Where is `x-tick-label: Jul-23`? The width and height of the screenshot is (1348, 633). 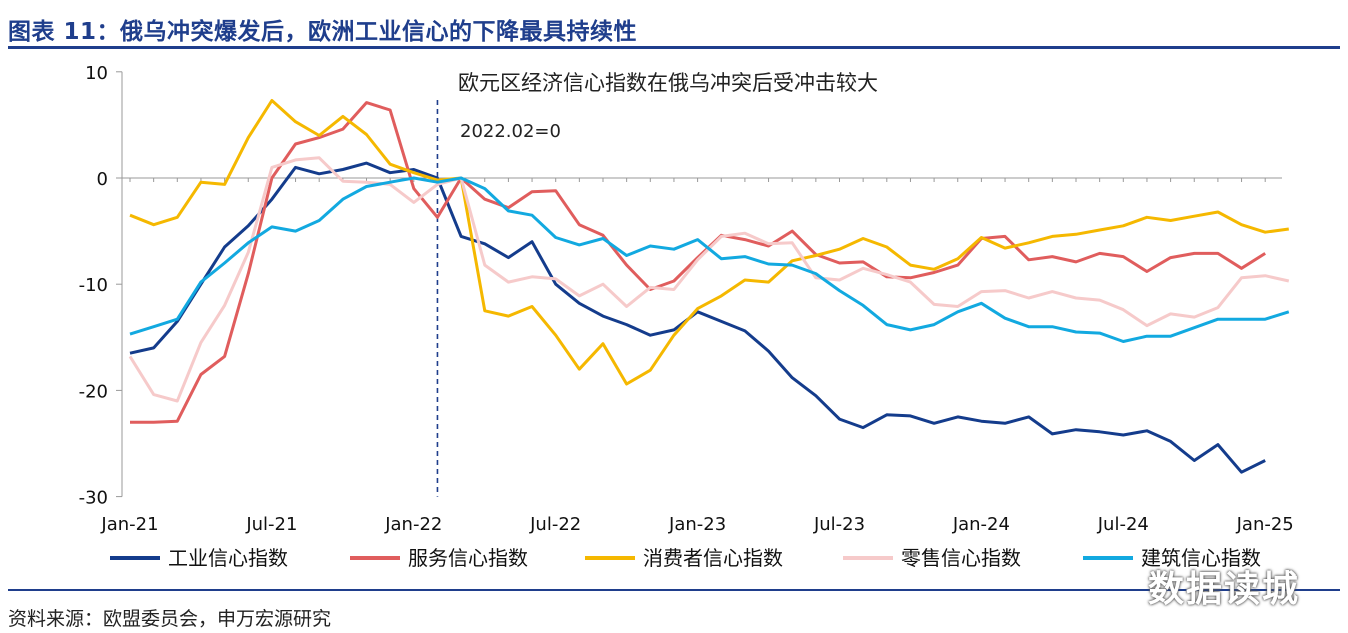 x-tick-label: Jul-23 is located at coordinates (839, 524).